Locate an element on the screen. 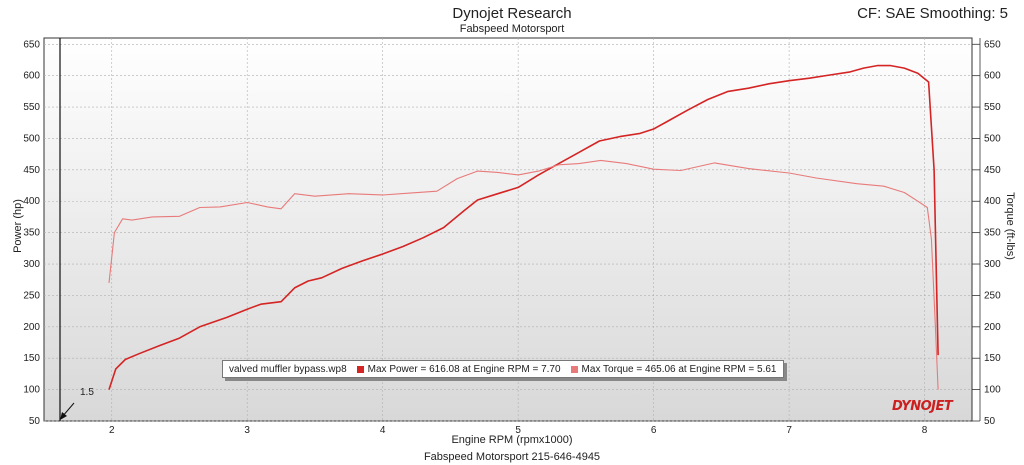 The image size is (1024, 465). y-tick-label-right: 550 is located at coordinates (992, 107).